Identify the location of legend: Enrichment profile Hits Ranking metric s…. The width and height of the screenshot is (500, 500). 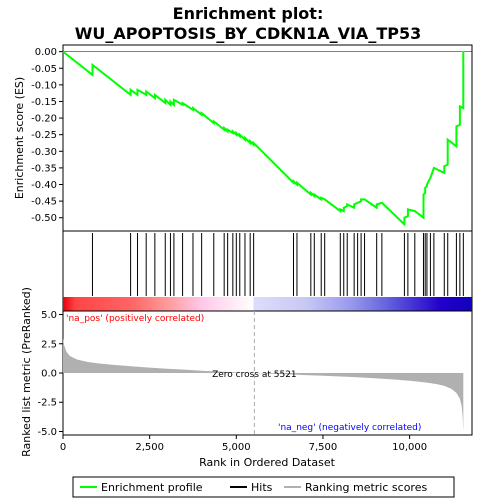
(263, 487).